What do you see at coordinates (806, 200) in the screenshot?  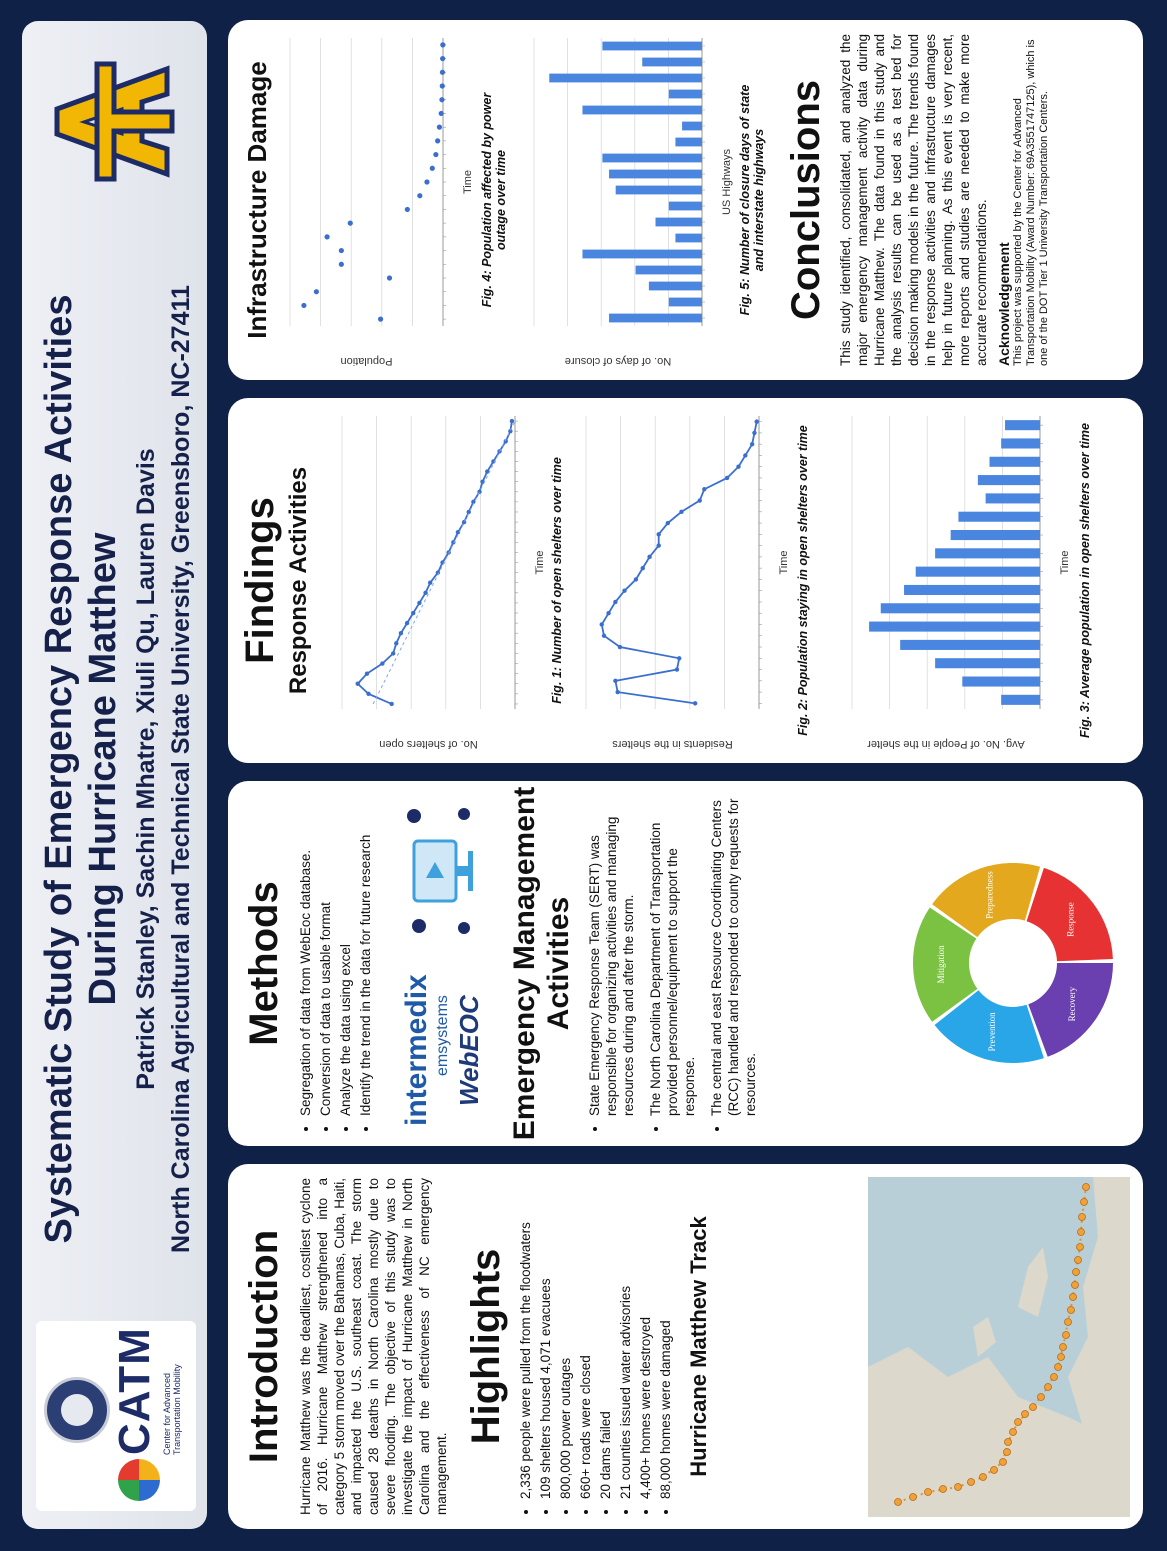 I see `conclusions-heading: Conclusions` at bounding box center [806, 200].